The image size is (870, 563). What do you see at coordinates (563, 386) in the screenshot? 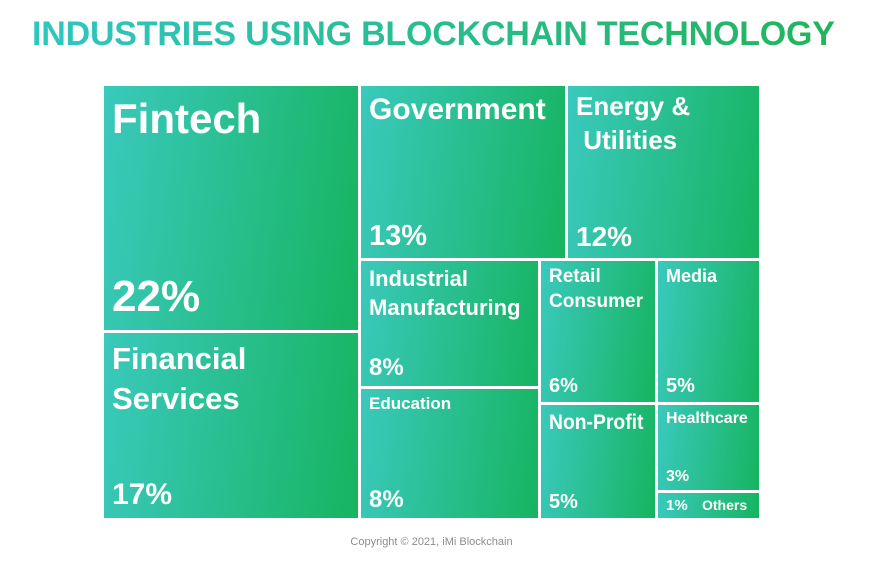
I see `cell-percent: 6%` at bounding box center [563, 386].